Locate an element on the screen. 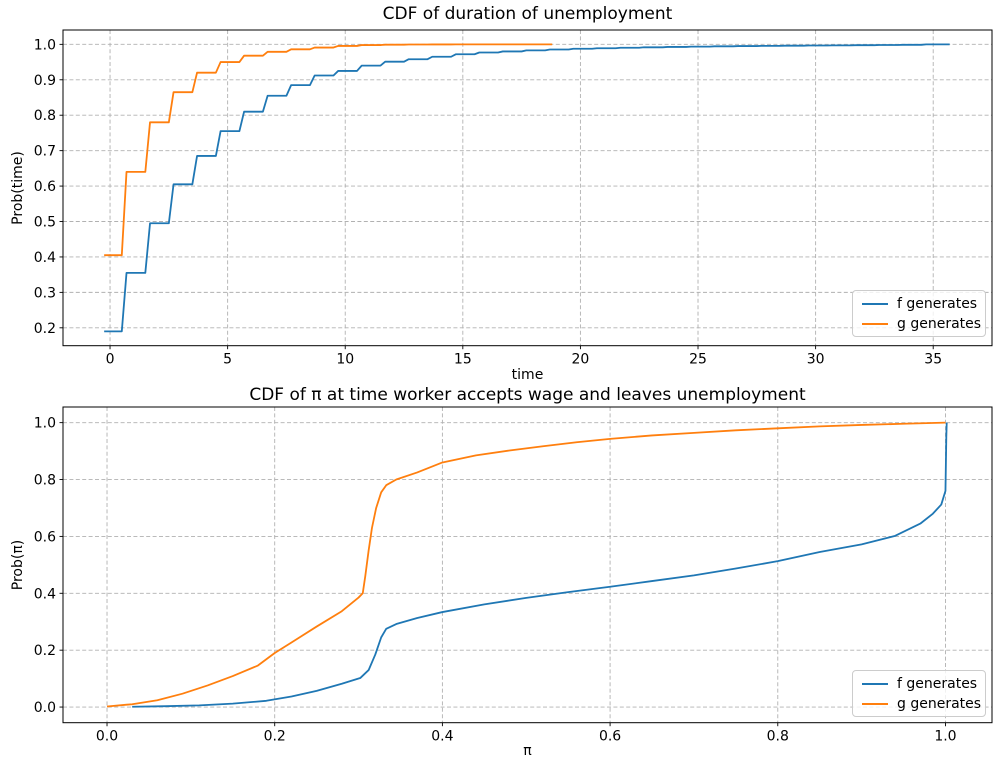 This screenshot has width=1001, height=776. x-tick-label: 25 is located at coordinates (698, 359).